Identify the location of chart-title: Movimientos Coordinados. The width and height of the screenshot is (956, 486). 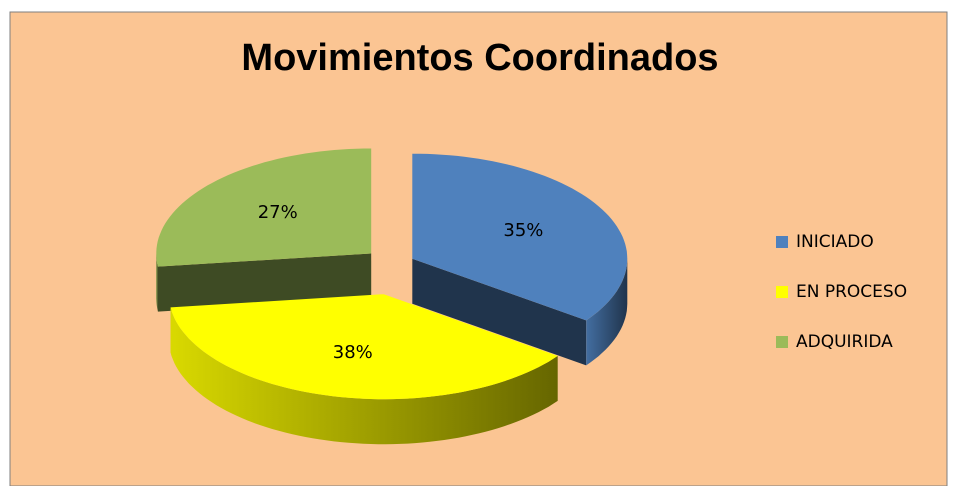
(479, 58).